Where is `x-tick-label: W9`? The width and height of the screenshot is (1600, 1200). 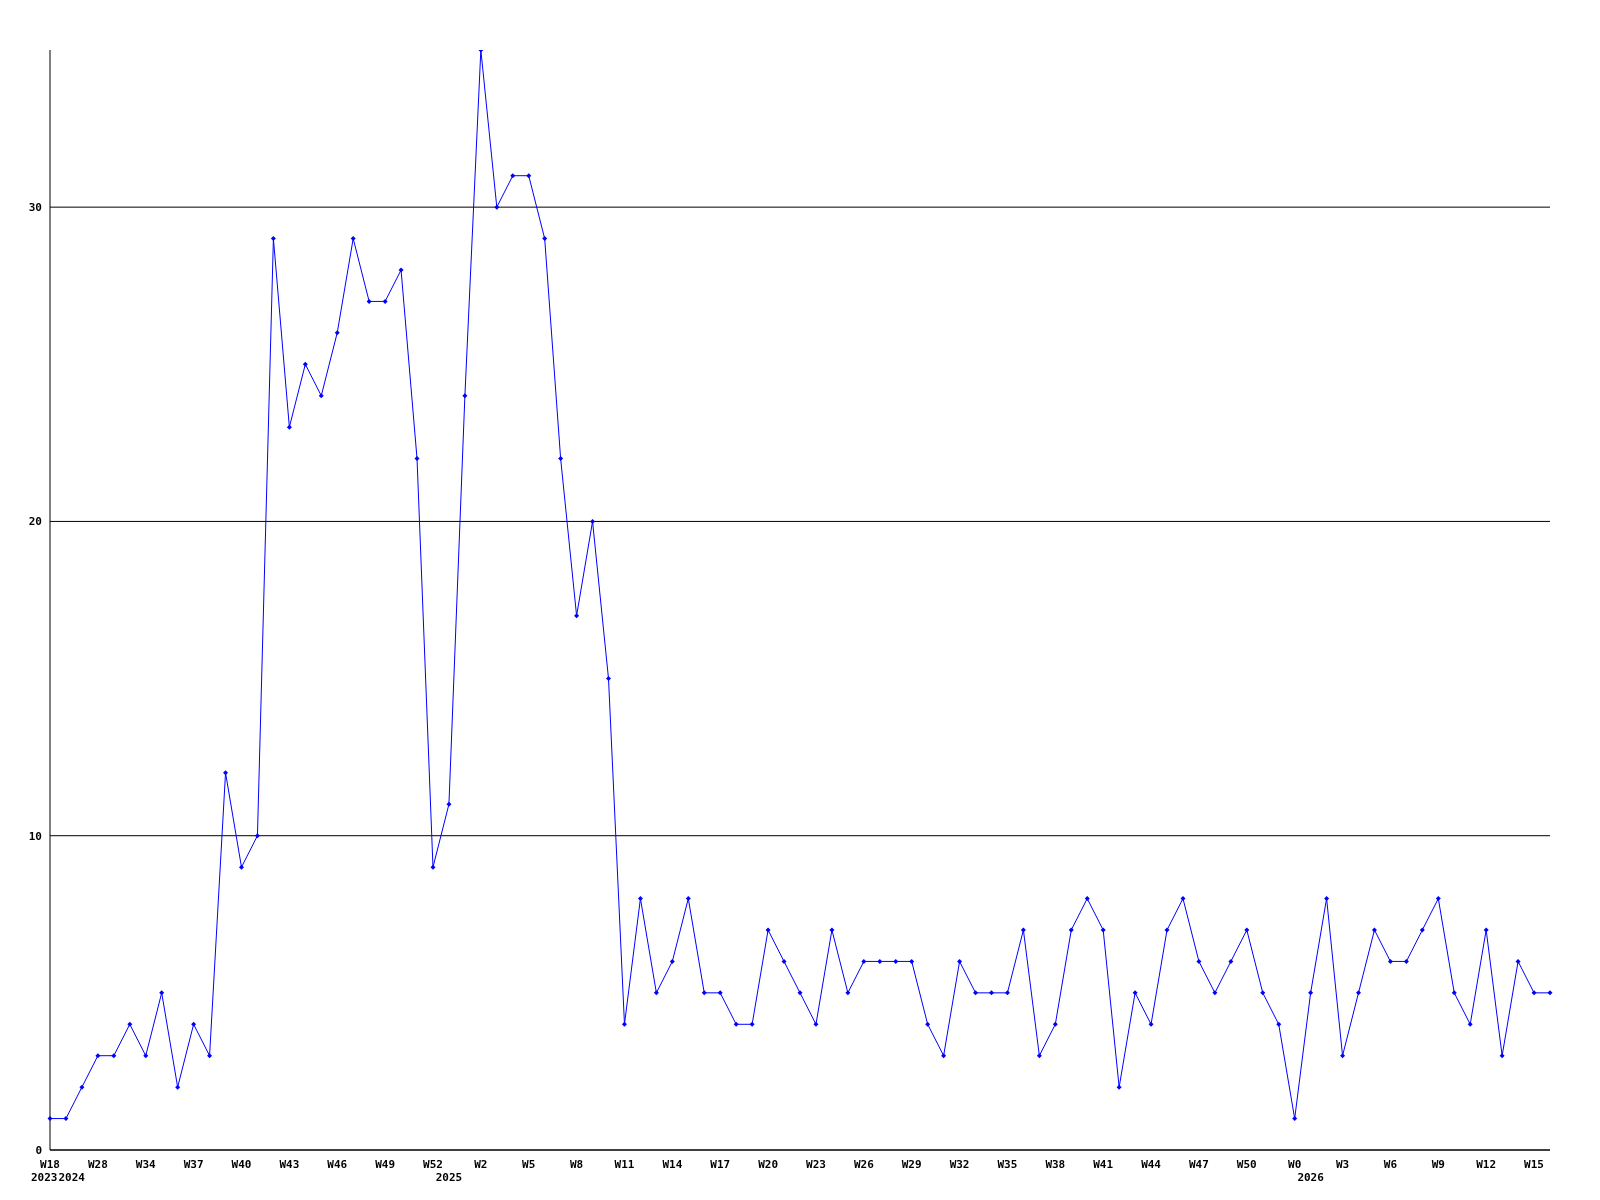 x-tick-label: W9 is located at coordinates (1438, 1164).